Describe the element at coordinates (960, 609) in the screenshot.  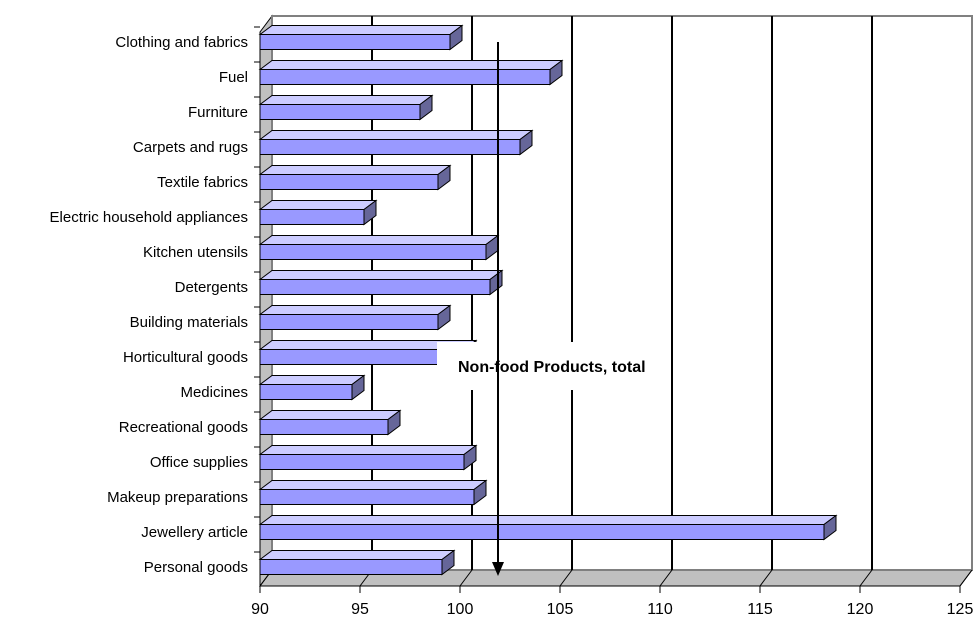
I see `x-tick-label: 125` at that location.